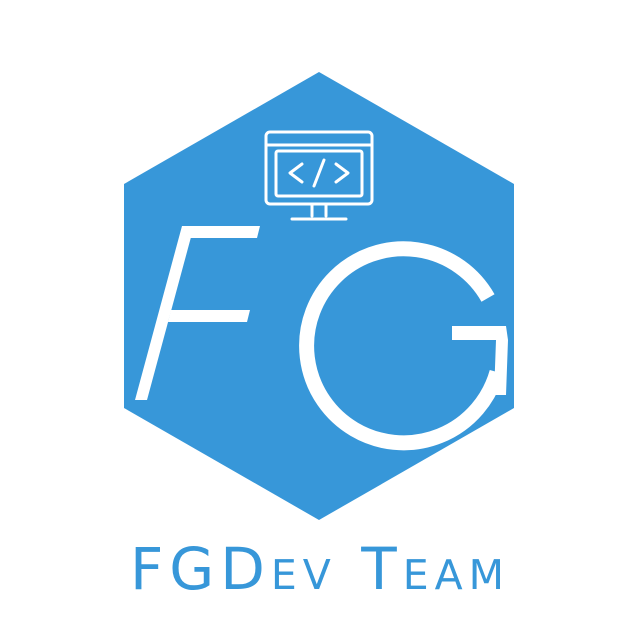 This screenshot has width=640, height=640. Describe the element at coordinates (403, 346) in the screenshot. I see `monogram-letter-g` at that location.